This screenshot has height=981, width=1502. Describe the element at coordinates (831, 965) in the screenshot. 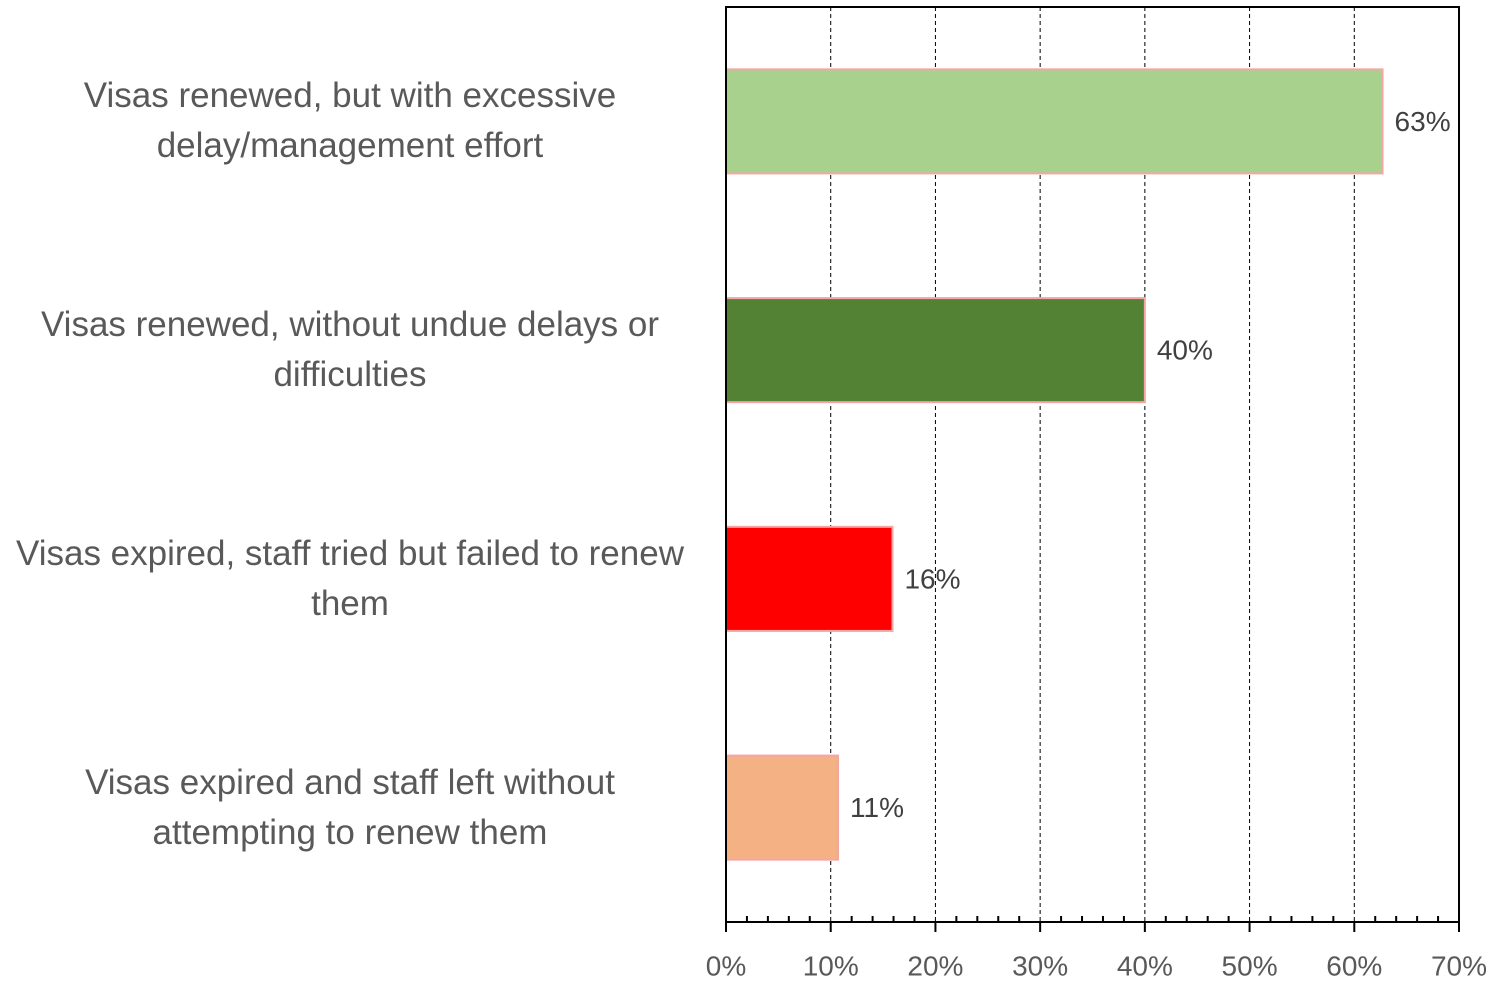

I see `x-tick-label: 10%` at that location.